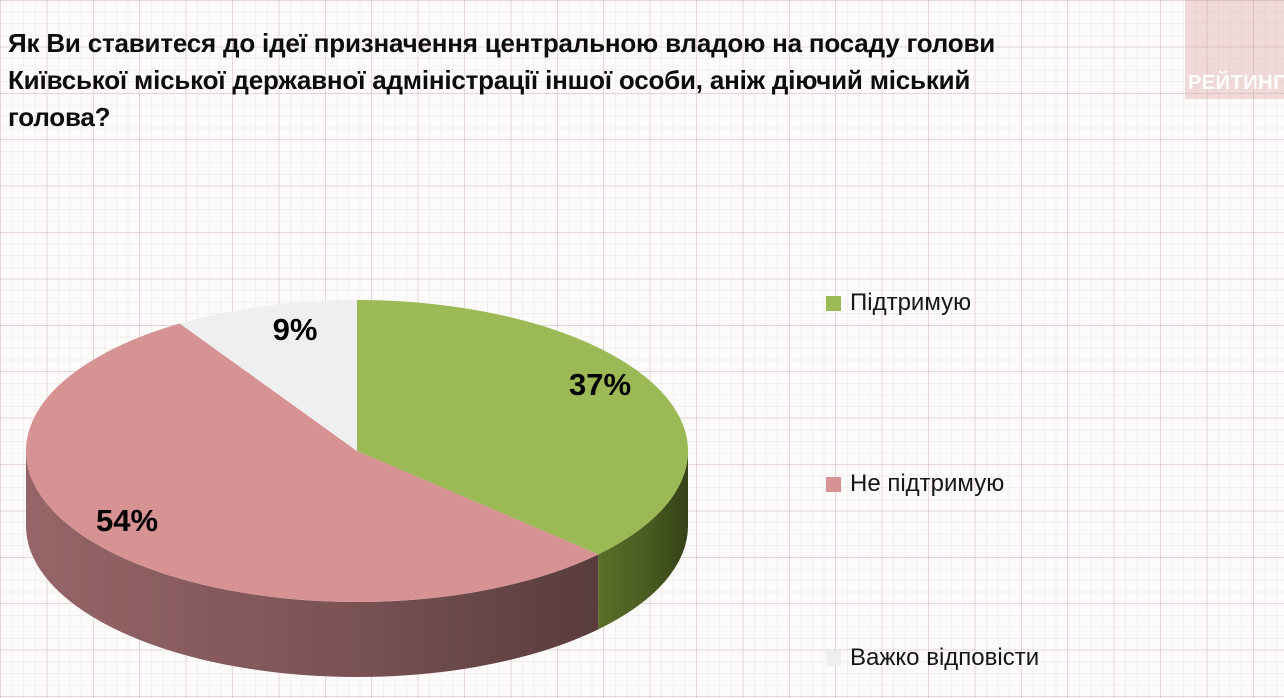  I want to click on legend-label-pidtrymuyu: Підтримую, so click(911, 302).